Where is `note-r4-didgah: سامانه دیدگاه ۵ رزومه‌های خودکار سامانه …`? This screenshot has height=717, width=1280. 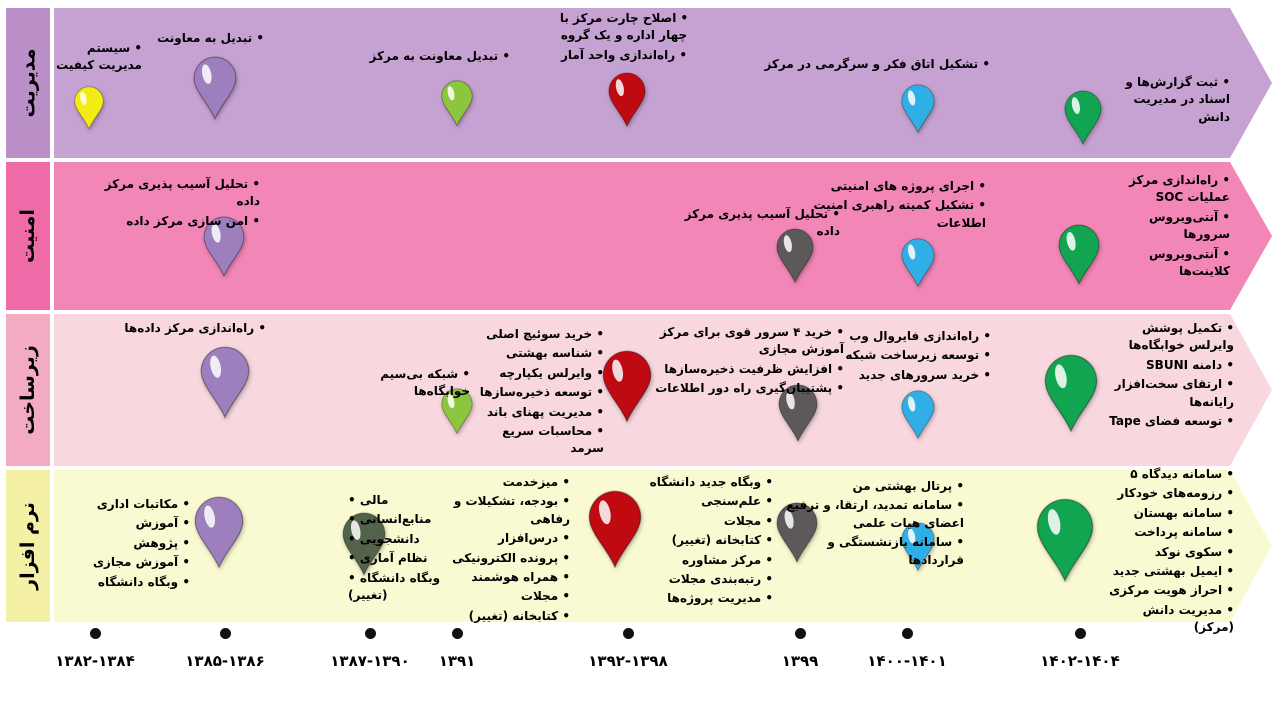
note-r4-didgah: سامانه دیدگاه ۵ رزومه‌های خودکار سامانه … is located at coordinates (1170, 552).